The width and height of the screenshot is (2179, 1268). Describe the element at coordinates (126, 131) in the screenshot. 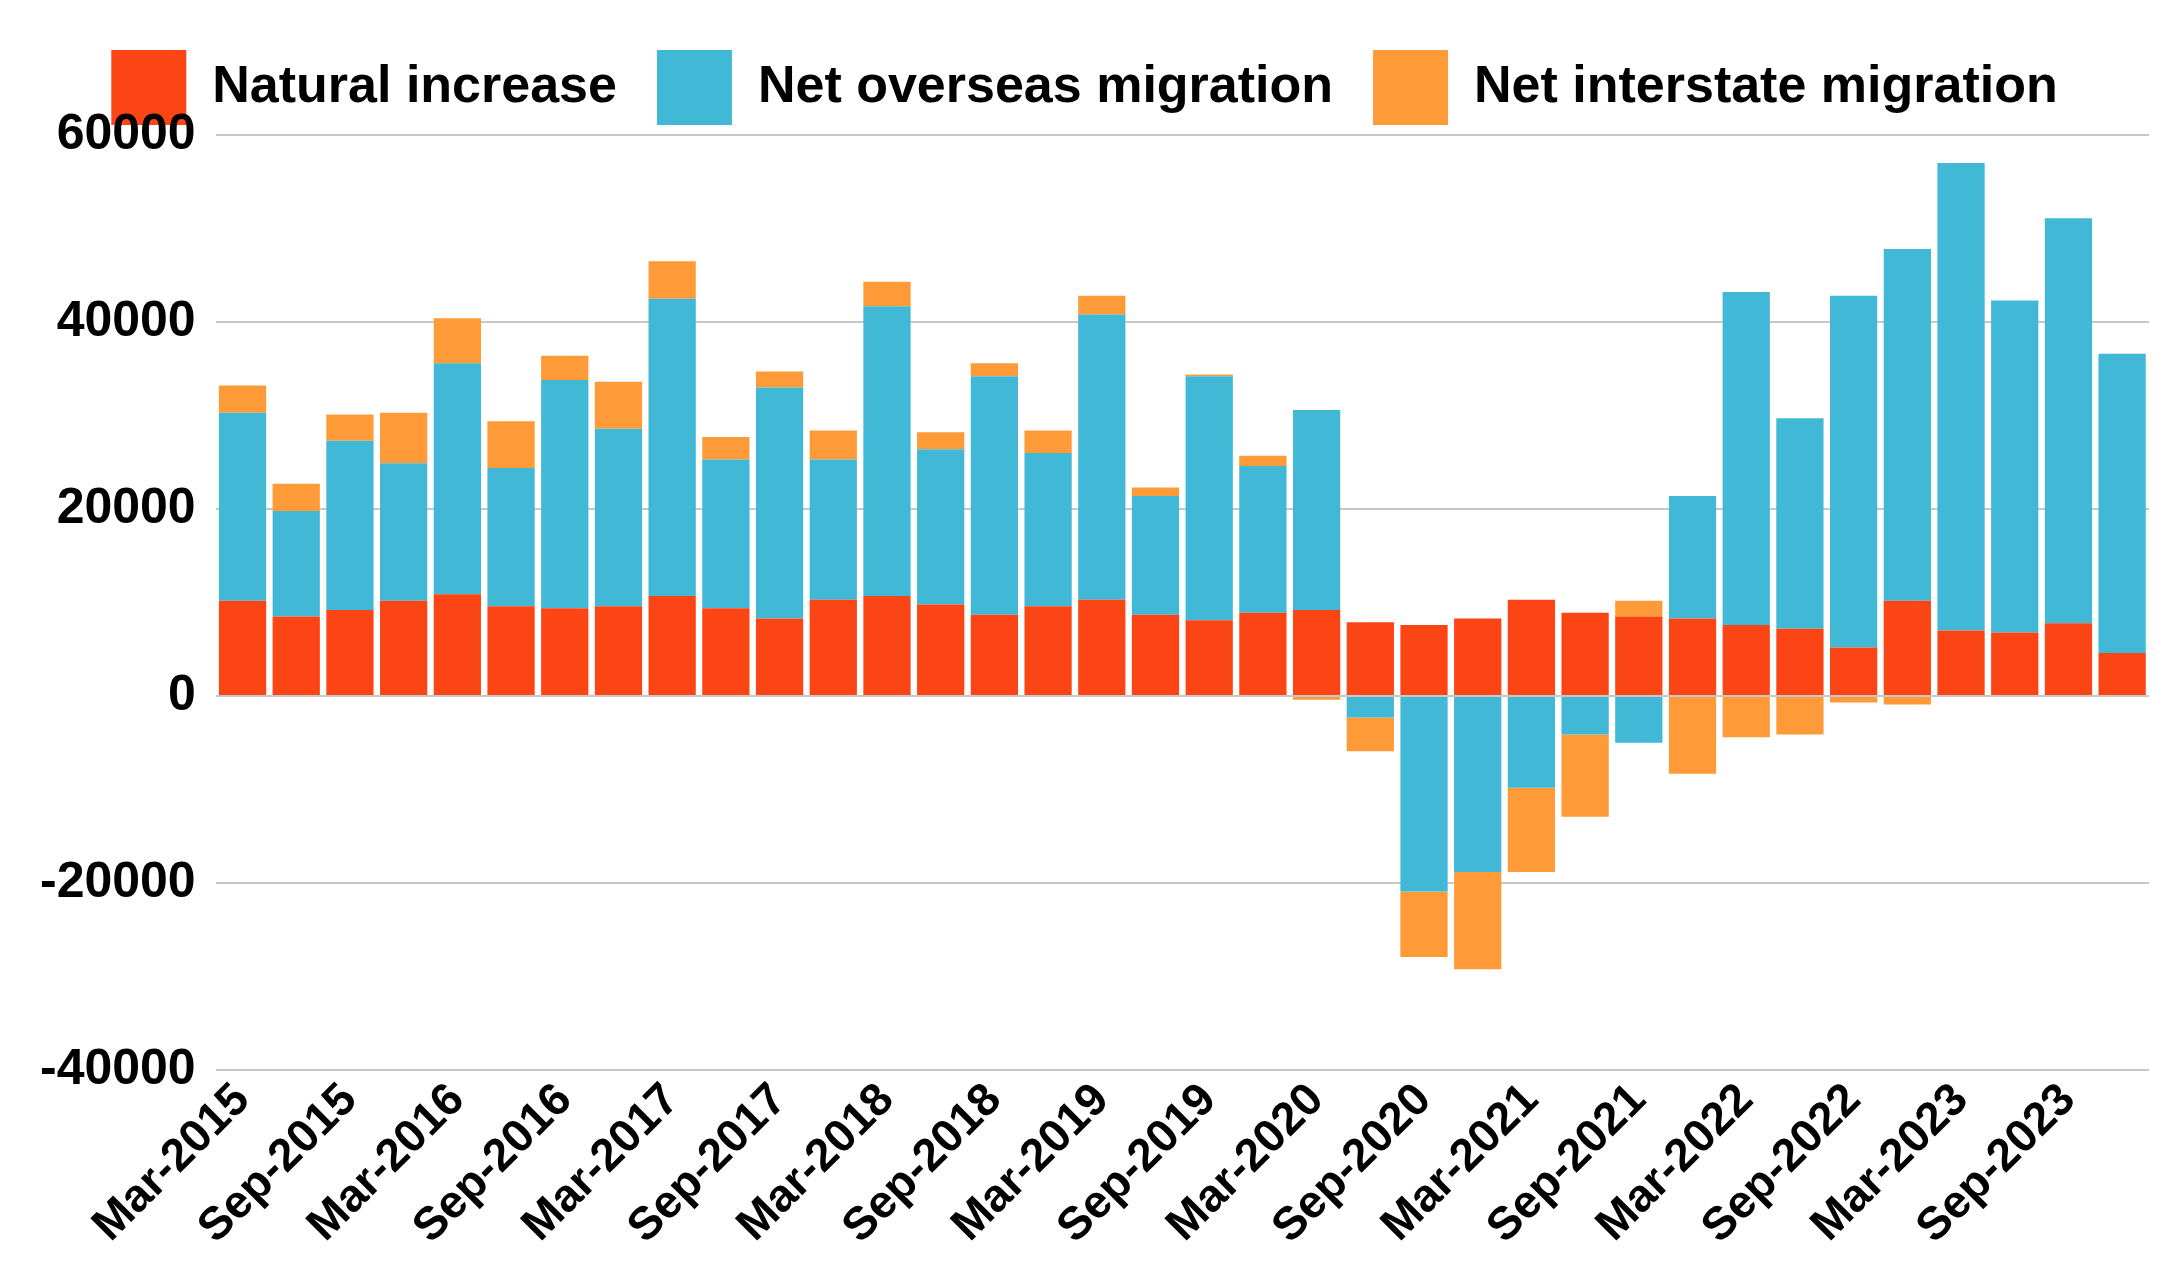

I see `y-tick-label: 60000` at that location.